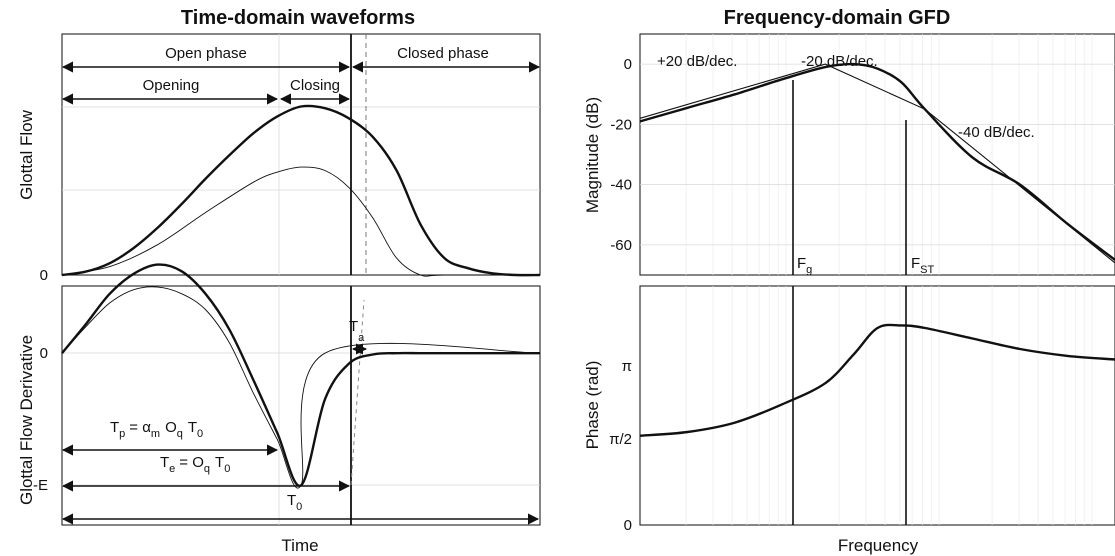 Image resolution: width=1115 pixels, height=556 pixels. What do you see at coordinates (804, 265) in the screenshot?
I see `fg-label: Fg` at bounding box center [804, 265].